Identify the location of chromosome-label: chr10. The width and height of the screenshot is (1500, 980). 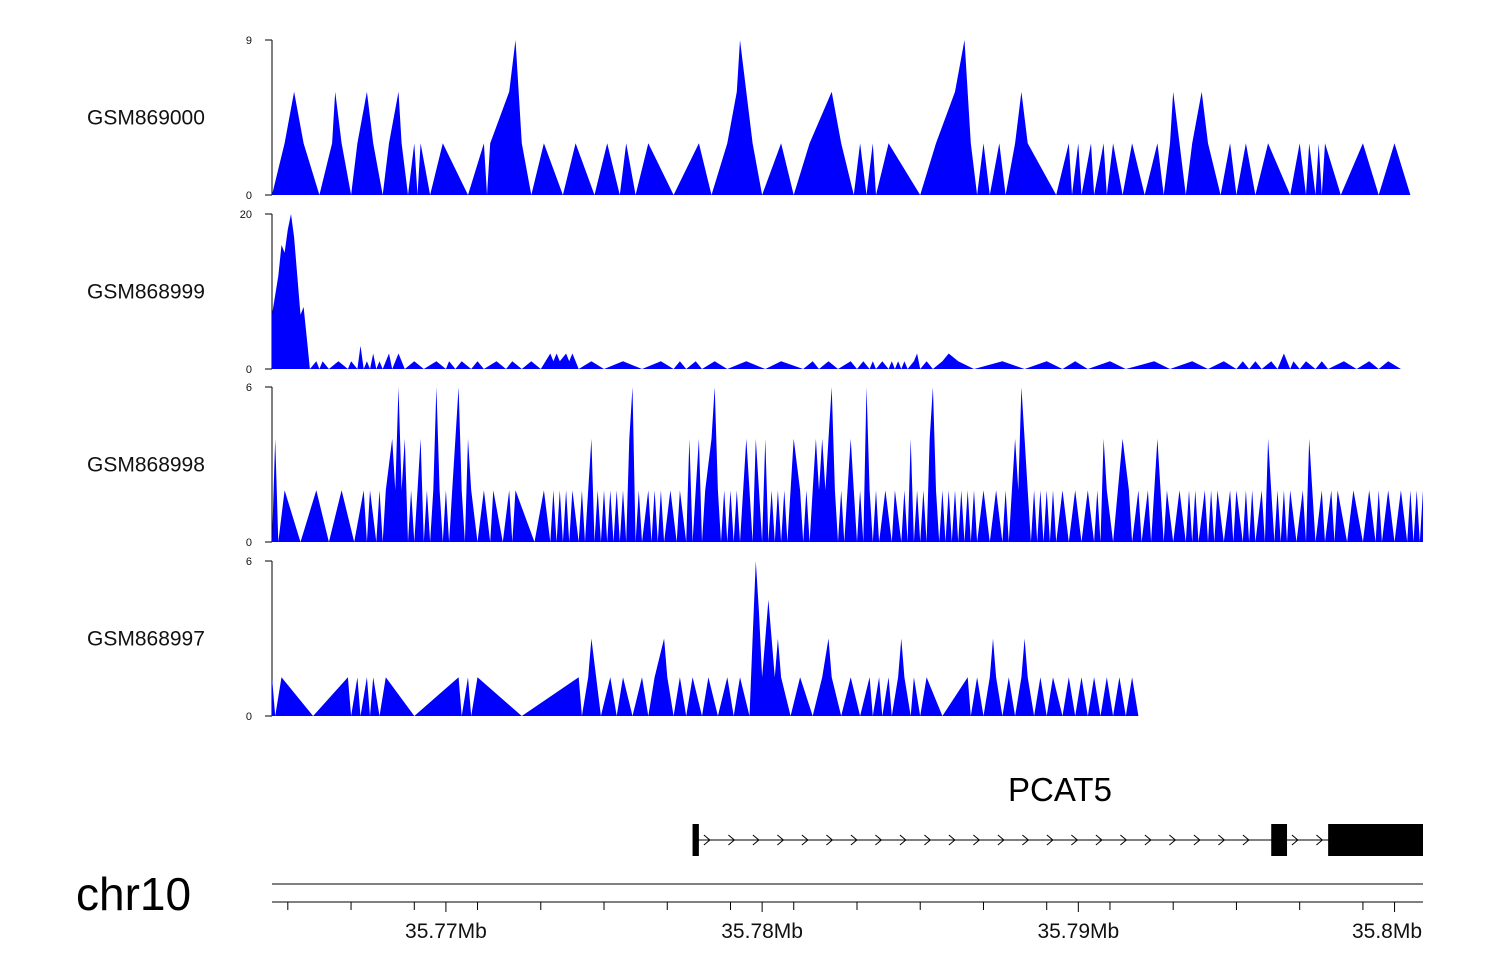
(133, 894).